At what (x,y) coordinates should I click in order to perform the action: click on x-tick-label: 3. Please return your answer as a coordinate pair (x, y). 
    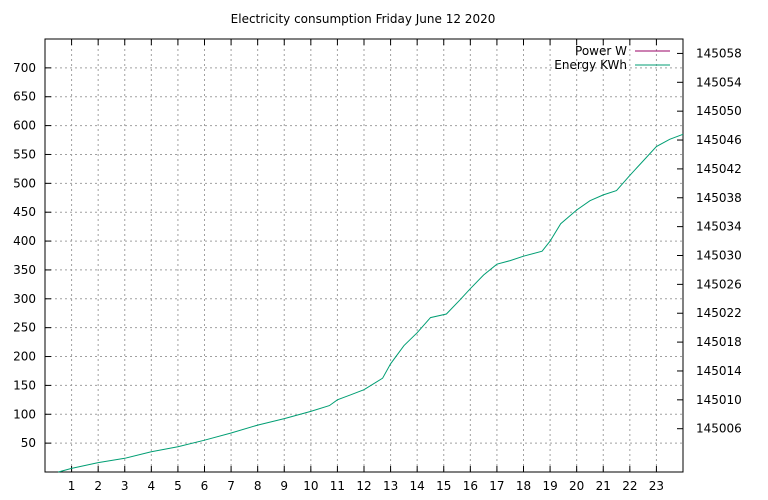
    Looking at the image, I should click on (125, 486).